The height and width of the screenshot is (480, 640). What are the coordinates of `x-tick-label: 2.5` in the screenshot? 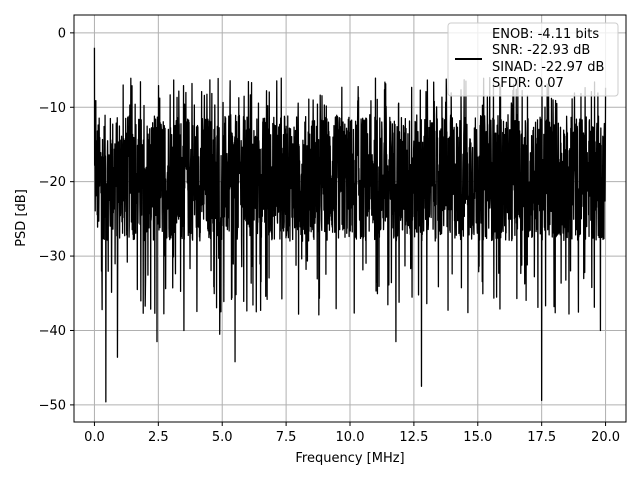 It's located at (158, 437).